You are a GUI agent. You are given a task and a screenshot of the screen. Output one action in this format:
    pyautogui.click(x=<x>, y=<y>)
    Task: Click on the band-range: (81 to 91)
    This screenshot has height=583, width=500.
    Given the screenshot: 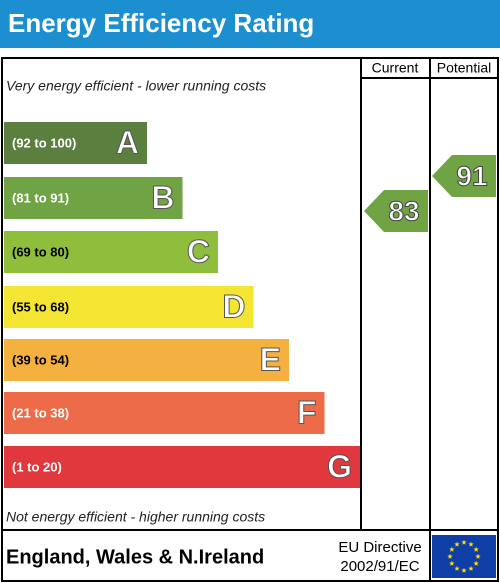 What is the action you would take?
    pyautogui.click(x=40, y=197)
    